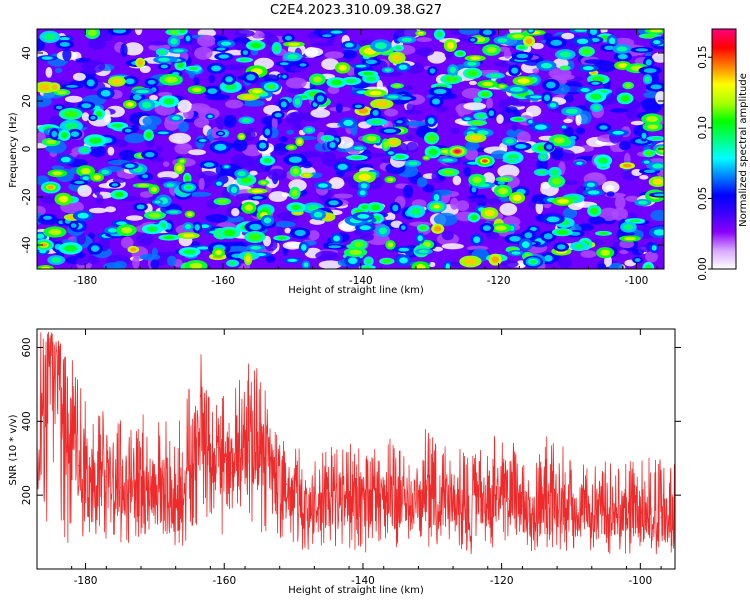 The height and width of the screenshot is (600, 750). Describe the element at coordinates (356, 10) in the screenshot. I see `figure-title: C2E4.2023.310.09.38.G27` at that location.